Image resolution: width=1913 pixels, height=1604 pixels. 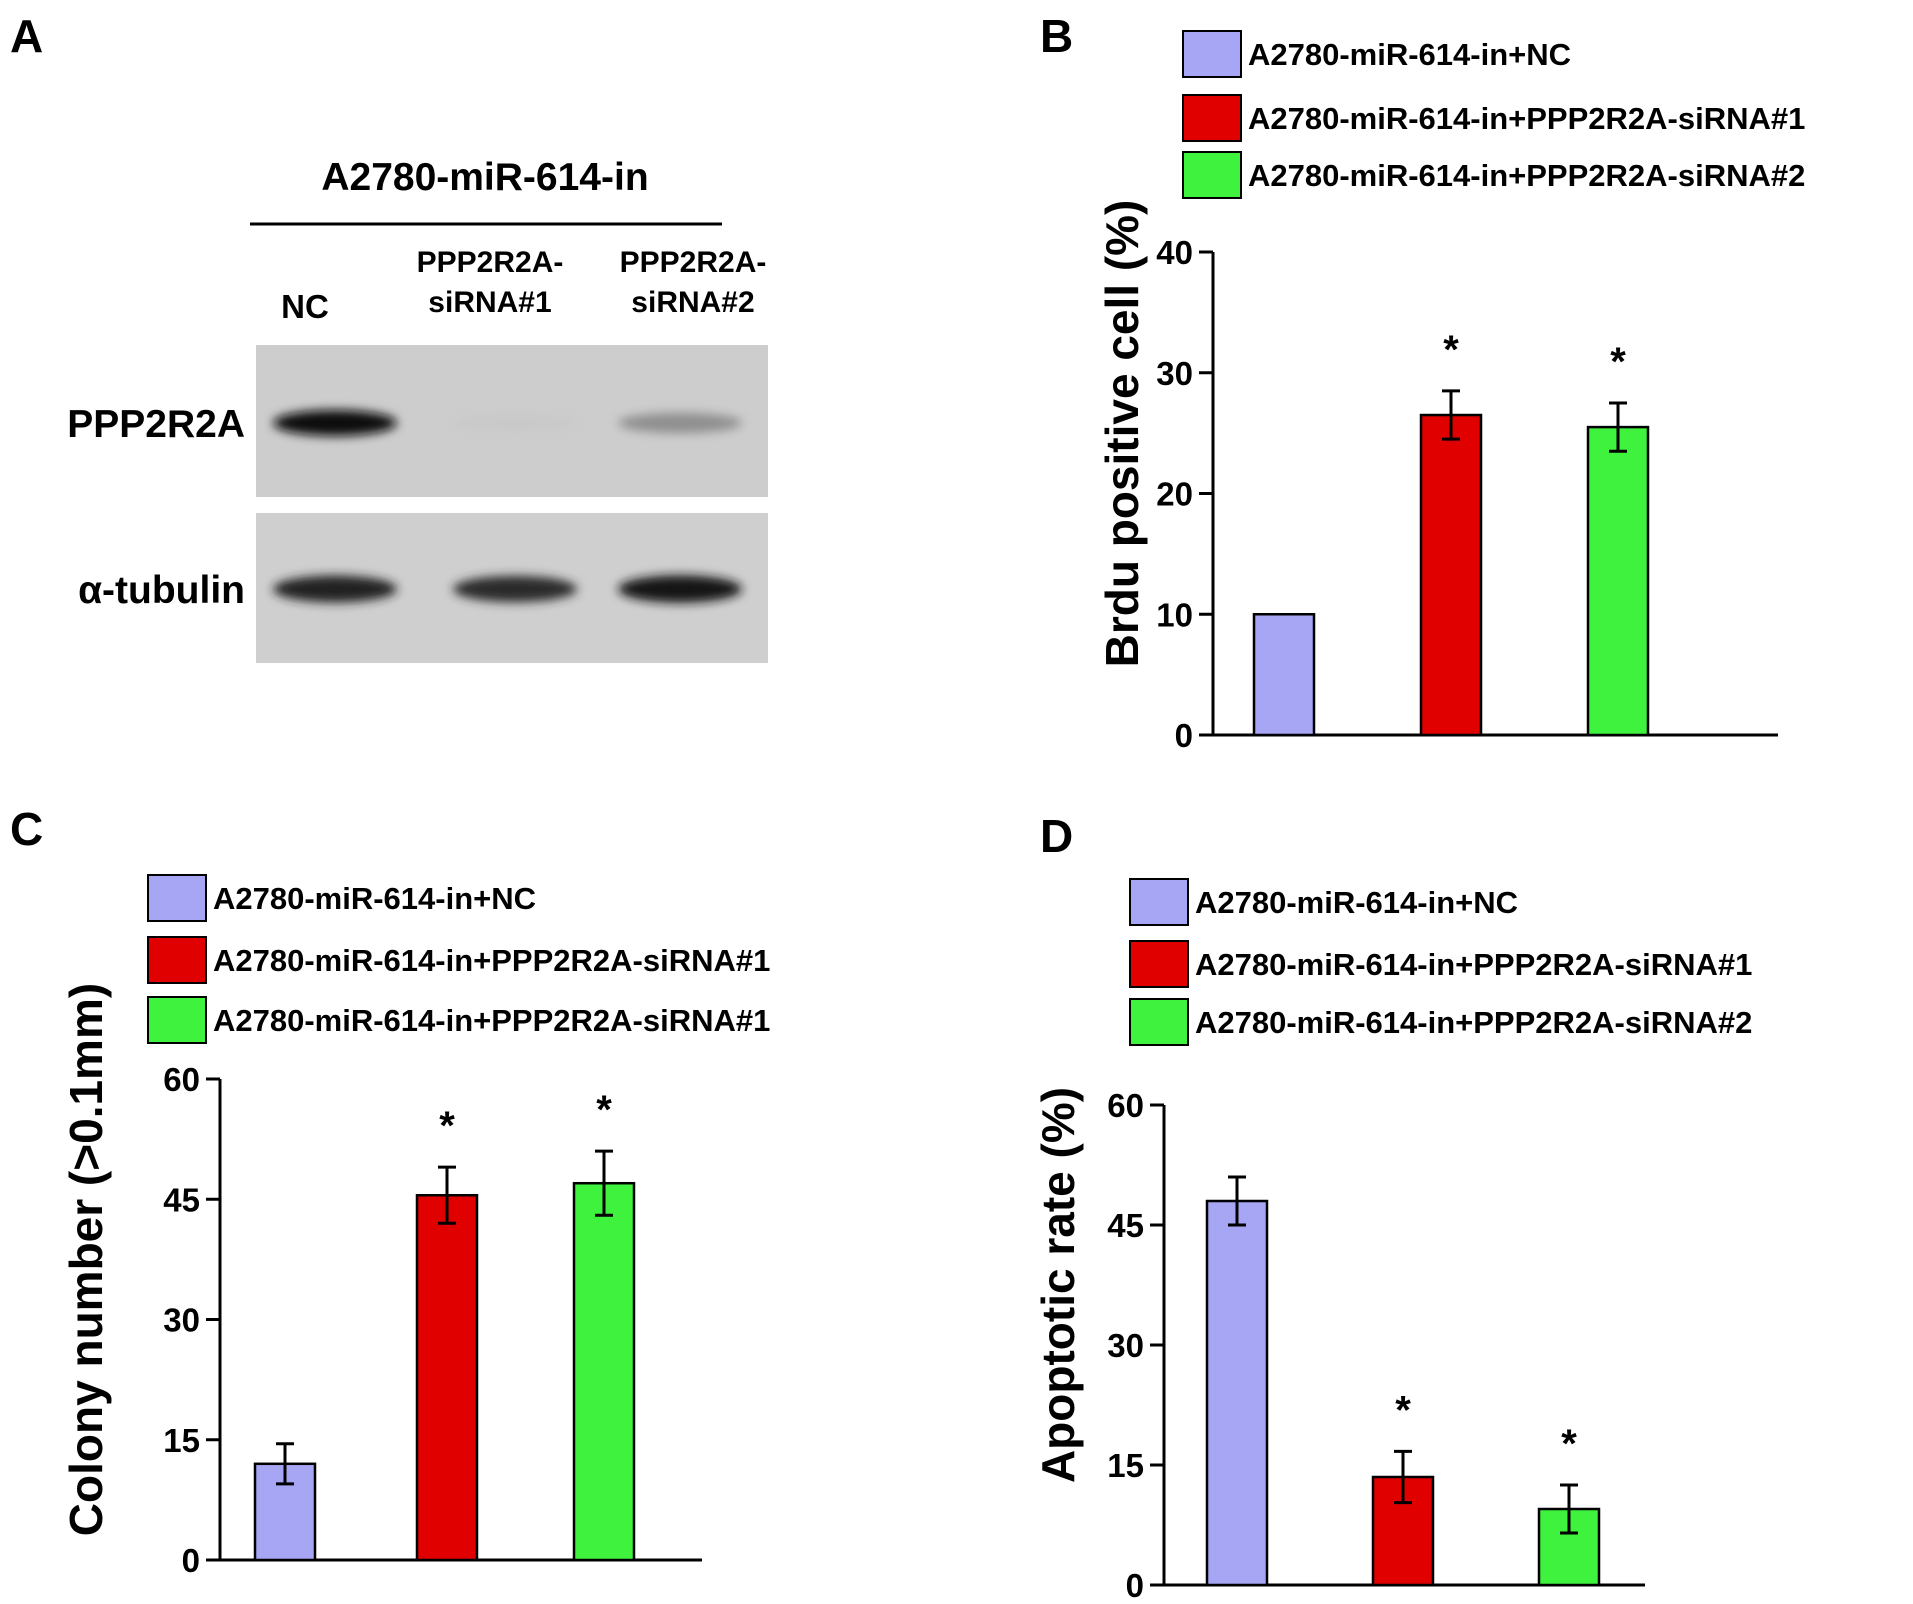 What do you see at coordinates (693, 262) in the screenshot?
I see `lane-label-sirna2-line1: PPP2R2A-` at bounding box center [693, 262].